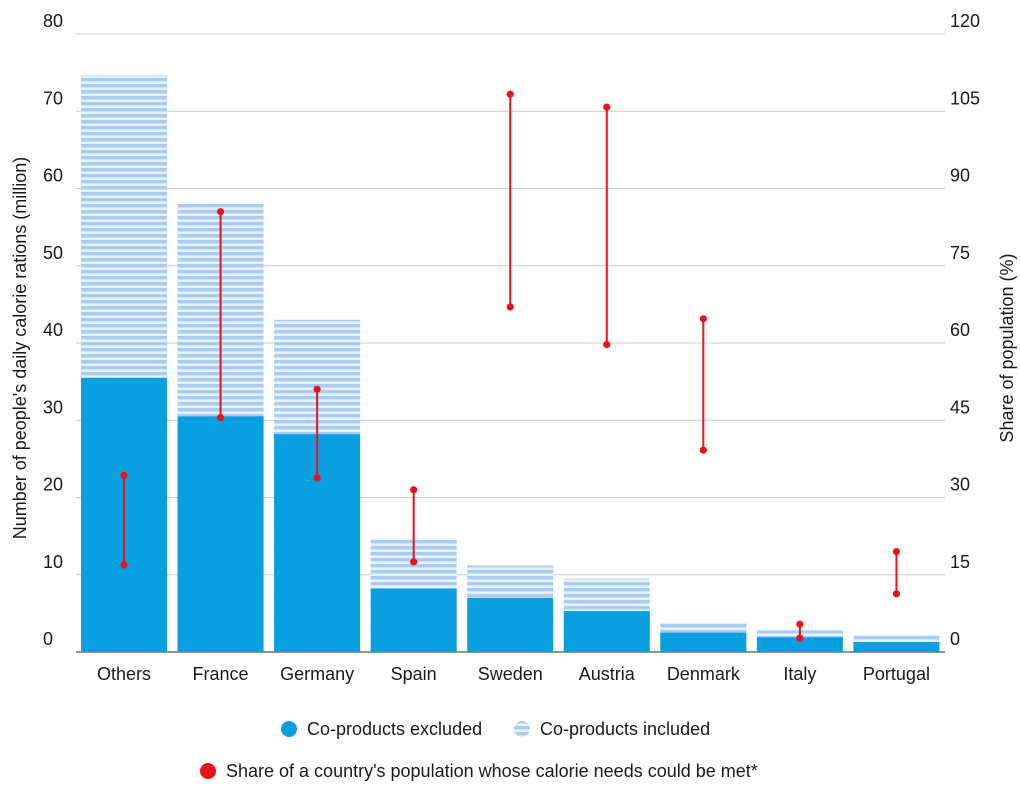  I want to click on legend-label-included: Co-products included, so click(625, 729).